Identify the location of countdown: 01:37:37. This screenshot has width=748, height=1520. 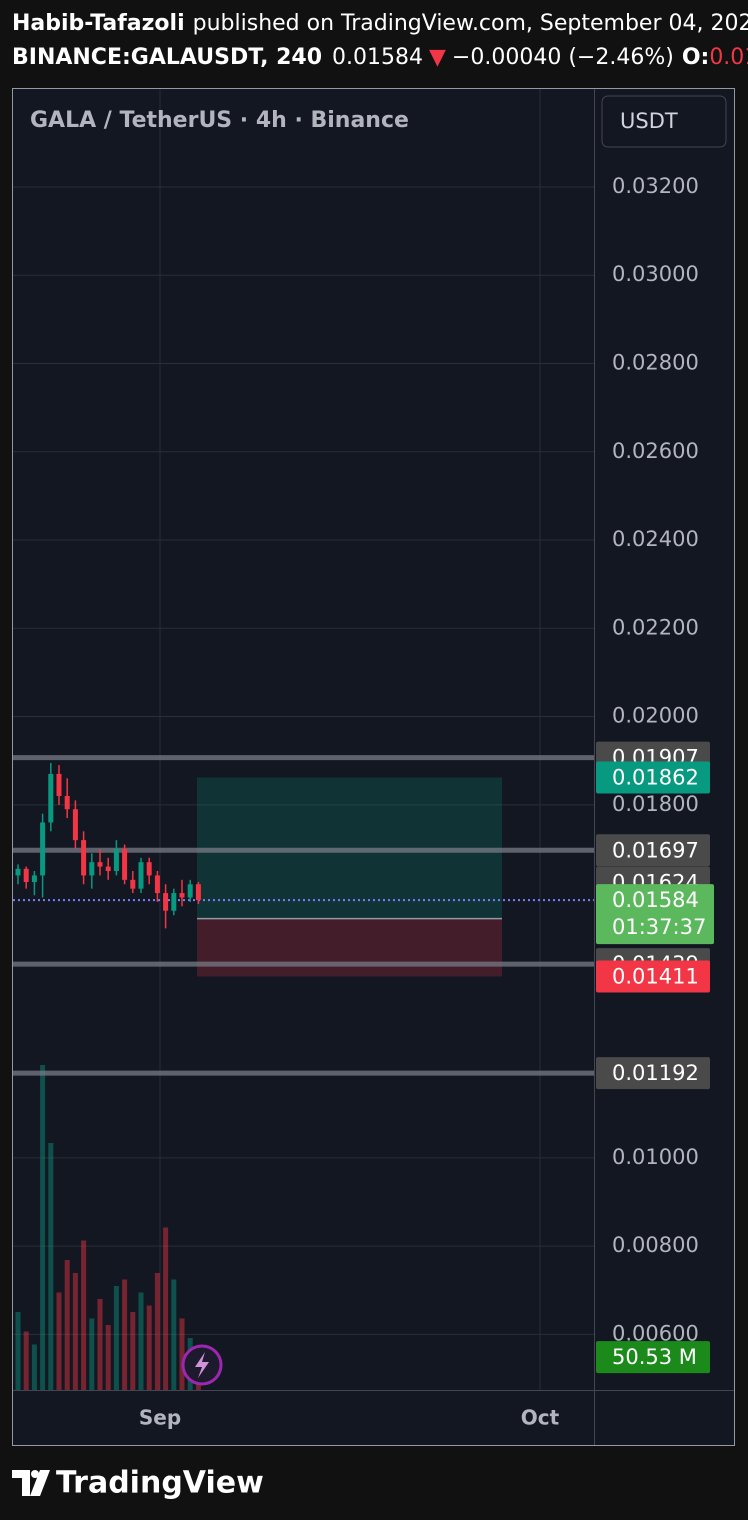
(659, 927).